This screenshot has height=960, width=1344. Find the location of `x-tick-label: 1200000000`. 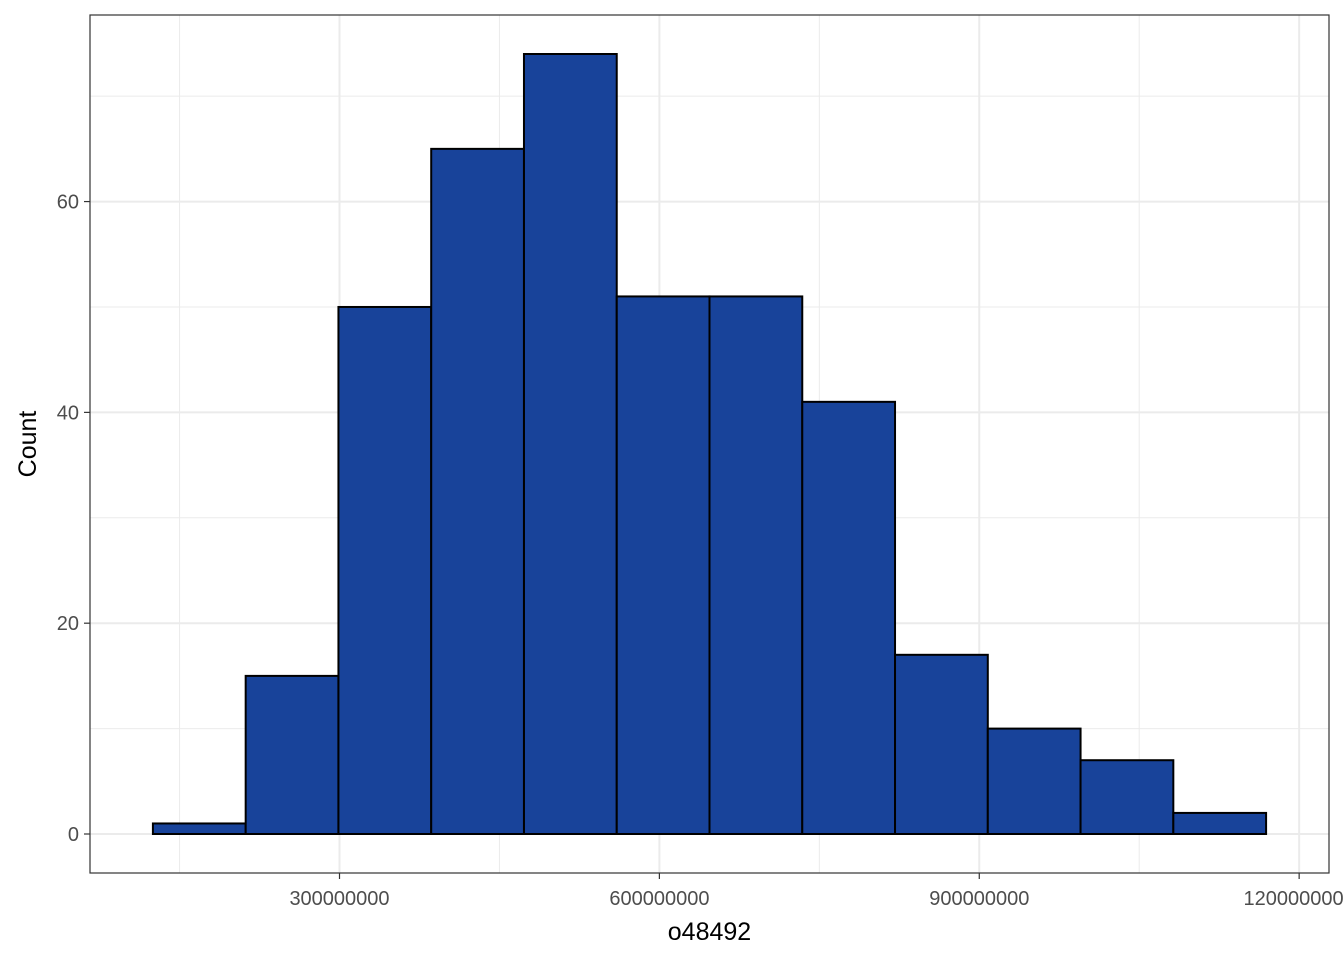

x-tick-label: 1200000000 is located at coordinates (1294, 899).